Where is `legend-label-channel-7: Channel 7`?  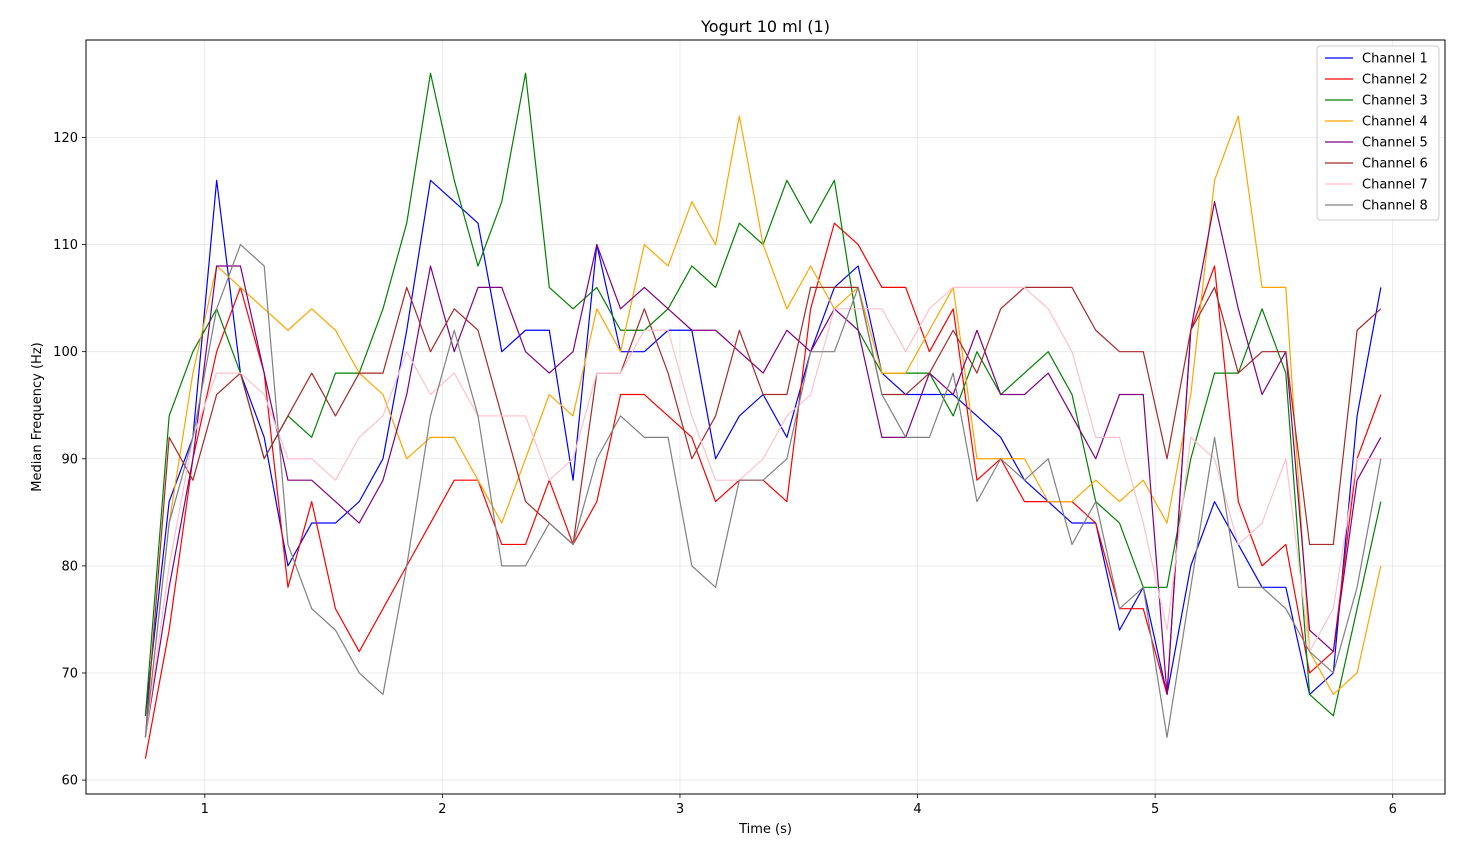 legend-label-channel-7: Channel 7 is located at coordinates (1395, 185).